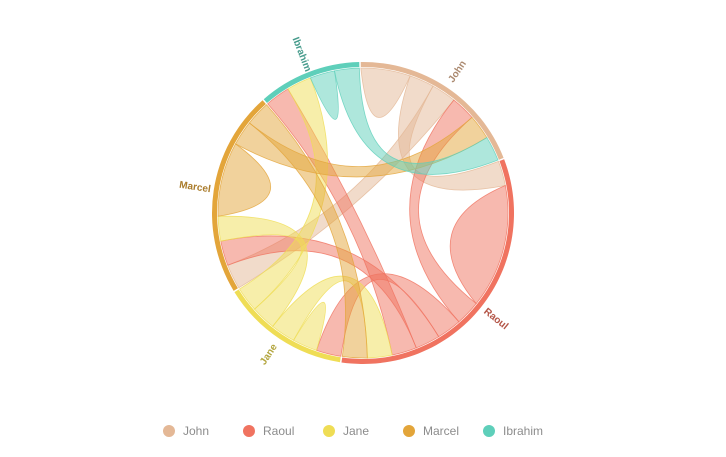 Image resolution: width=726 pixels, height=457 pixels. I want to click on node-label-john: John, so click(457, 72).